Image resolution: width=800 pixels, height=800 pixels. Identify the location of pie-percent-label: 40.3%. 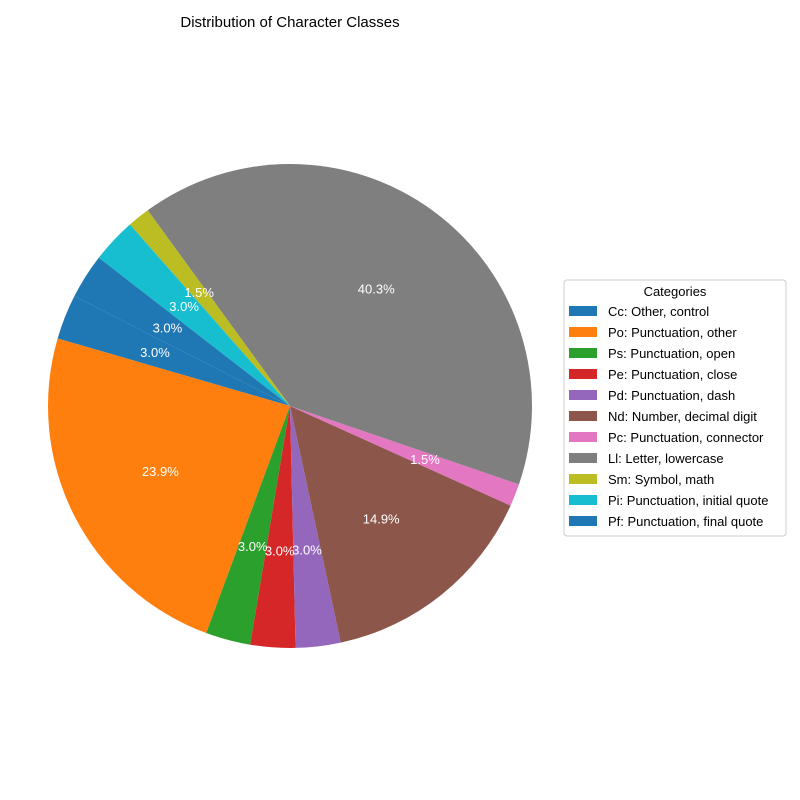
(376, 289).